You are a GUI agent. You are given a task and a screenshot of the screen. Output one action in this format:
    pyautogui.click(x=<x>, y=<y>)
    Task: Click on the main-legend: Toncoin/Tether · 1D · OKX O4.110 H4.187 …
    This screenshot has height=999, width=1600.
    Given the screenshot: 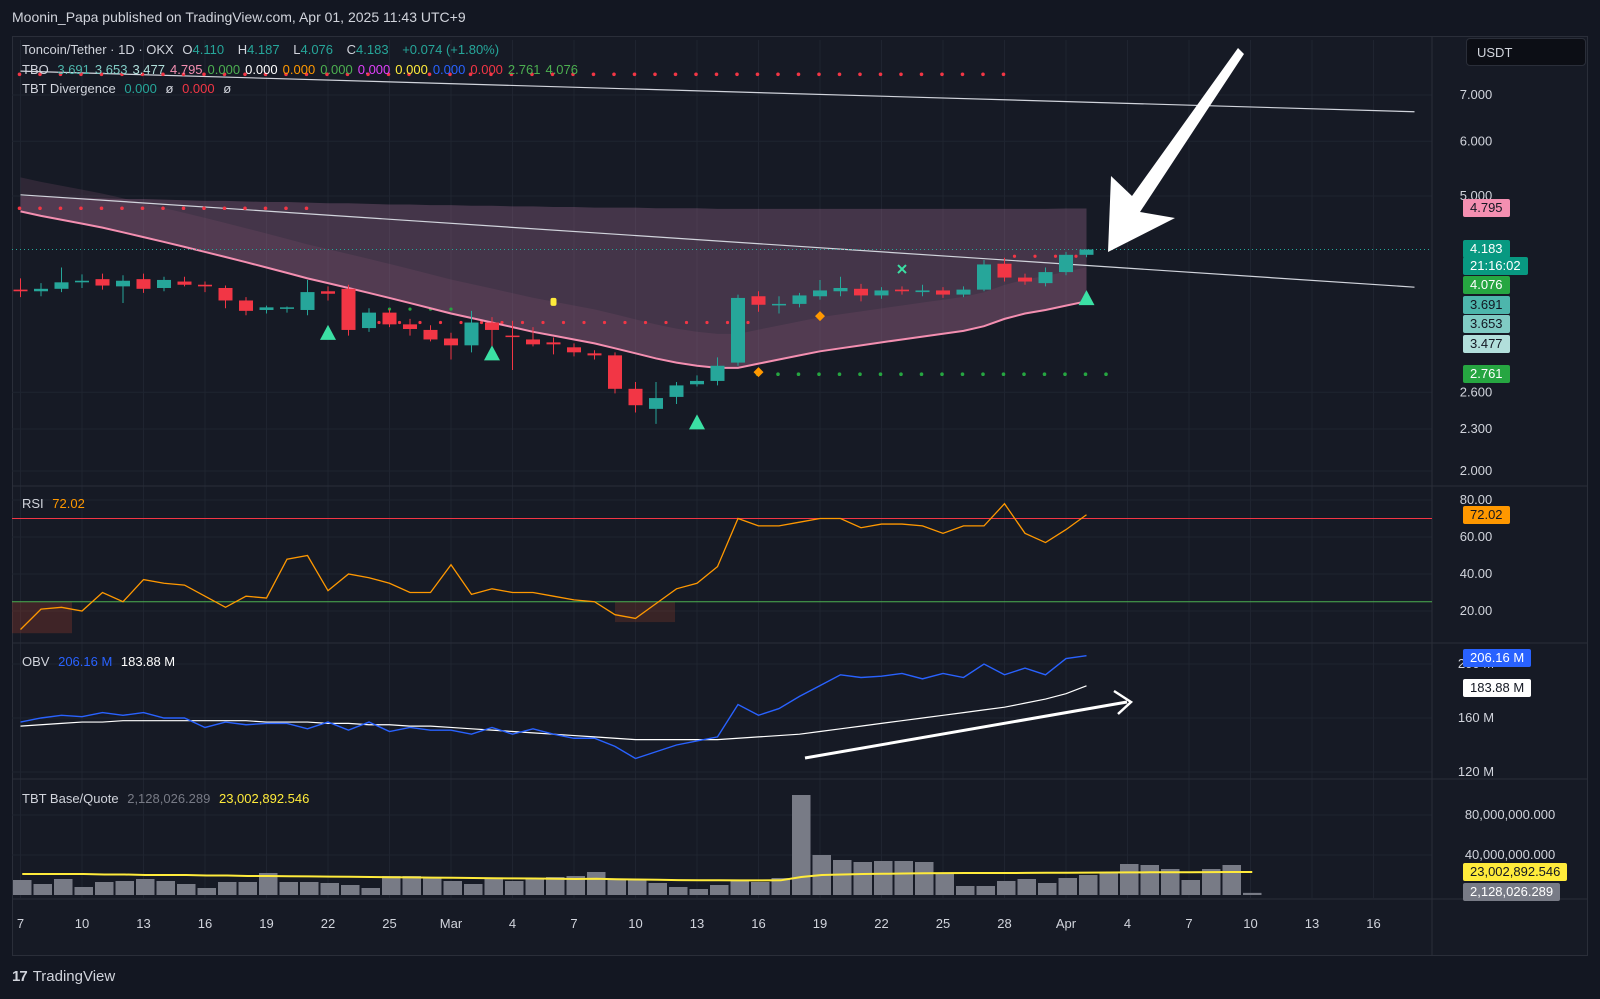 What is the action you would take?
    pyautogui.click(x=263, y=49)
    